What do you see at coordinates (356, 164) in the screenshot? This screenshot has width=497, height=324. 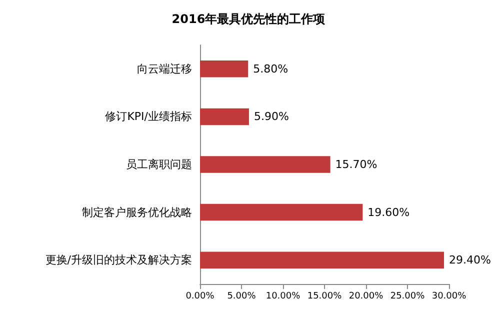 I see `data-label: 15.70%` at bounding box center [356, 164].